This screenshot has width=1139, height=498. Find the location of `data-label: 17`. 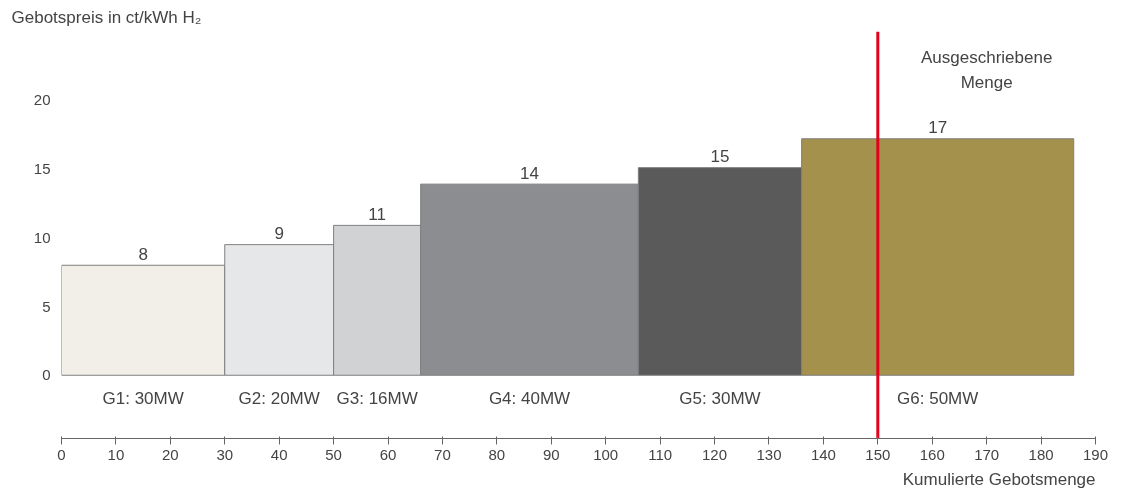

data-label: 17 is located at coordinates (938, 128).